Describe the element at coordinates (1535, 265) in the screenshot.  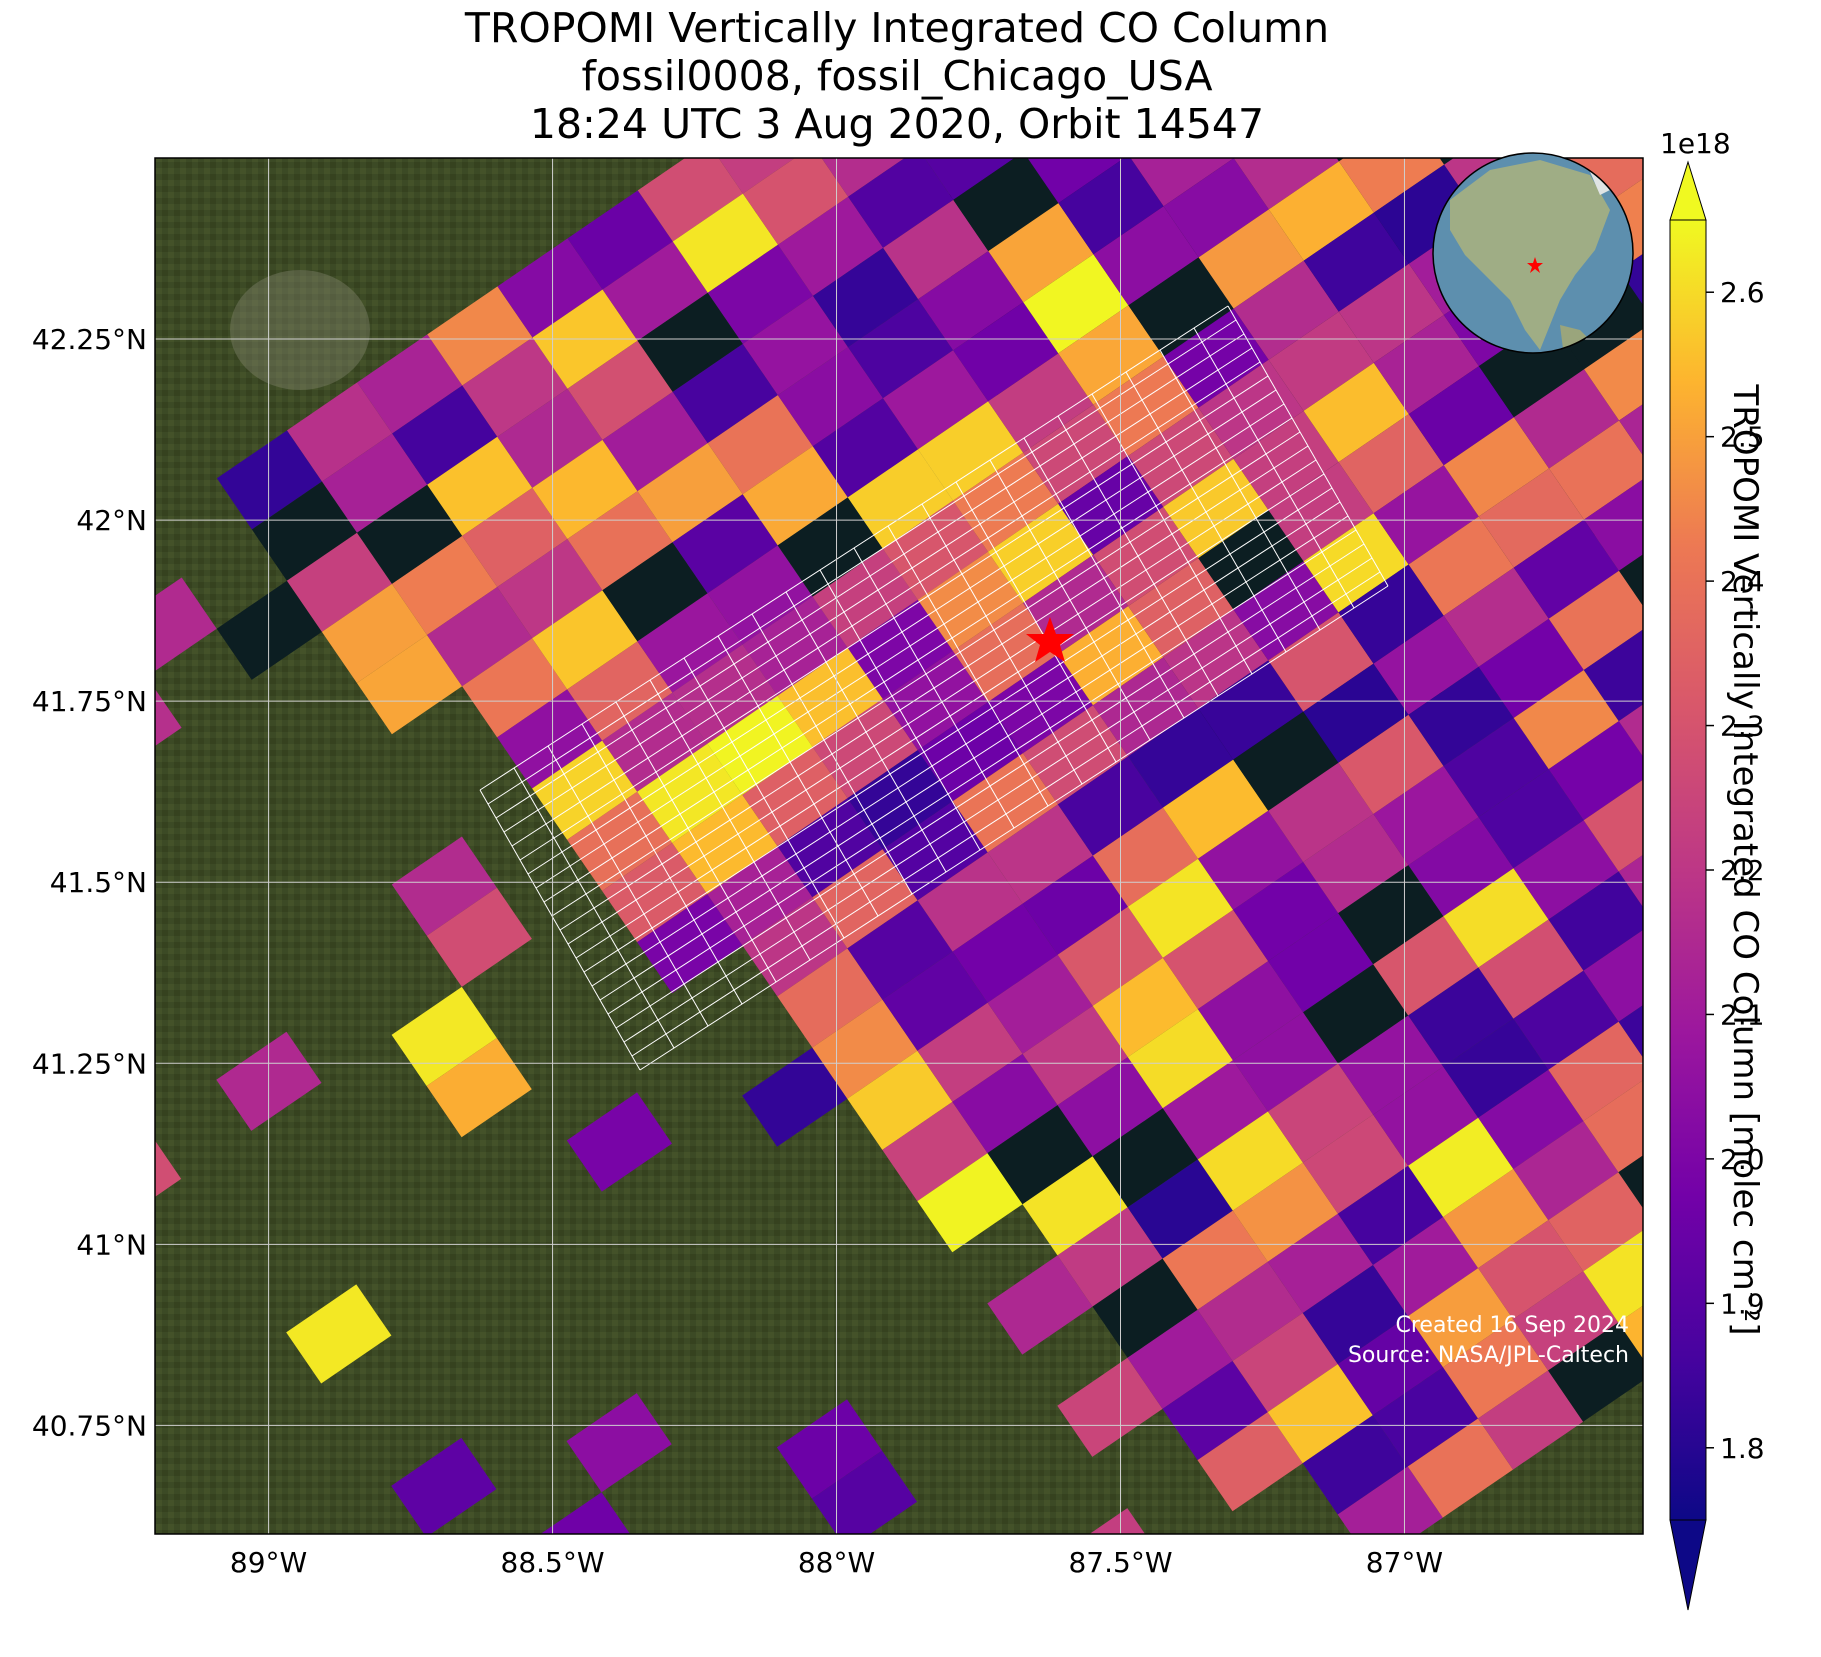
I see `globe-star-icon` at that location.